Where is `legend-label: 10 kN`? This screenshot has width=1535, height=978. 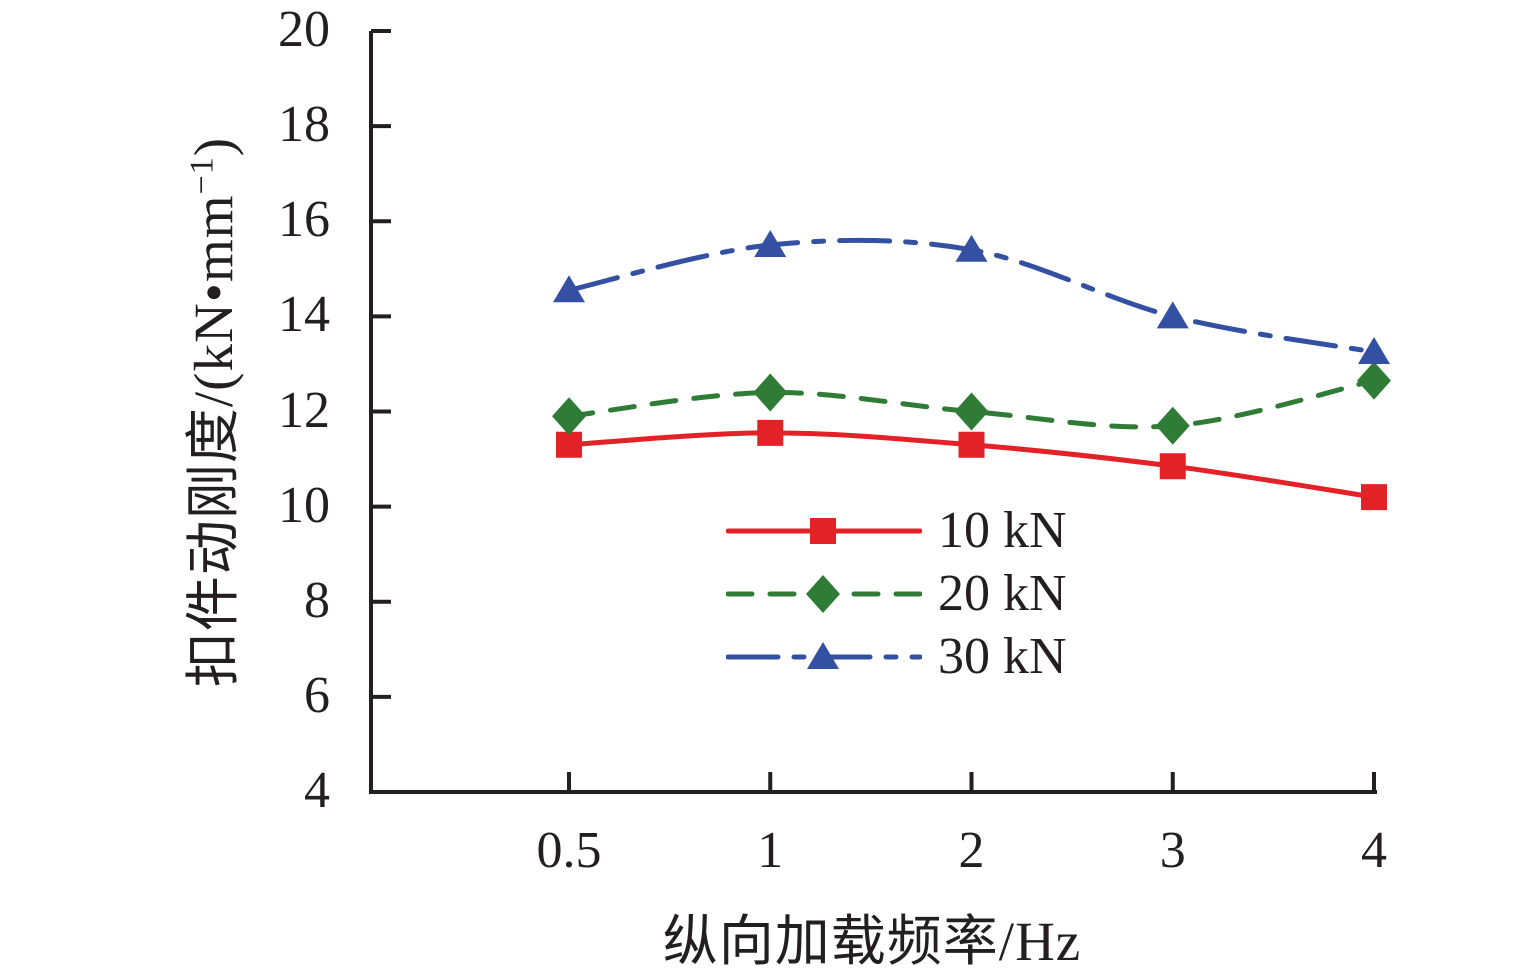
legend-label: 10 kN is located at coordinates (1002, 530).